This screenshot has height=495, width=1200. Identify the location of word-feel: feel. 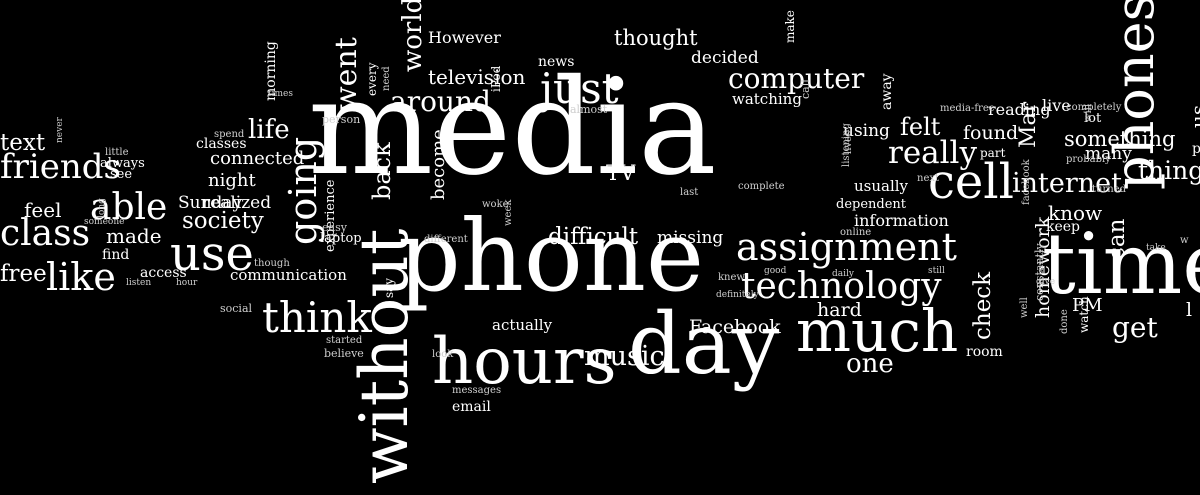
(43, 210).